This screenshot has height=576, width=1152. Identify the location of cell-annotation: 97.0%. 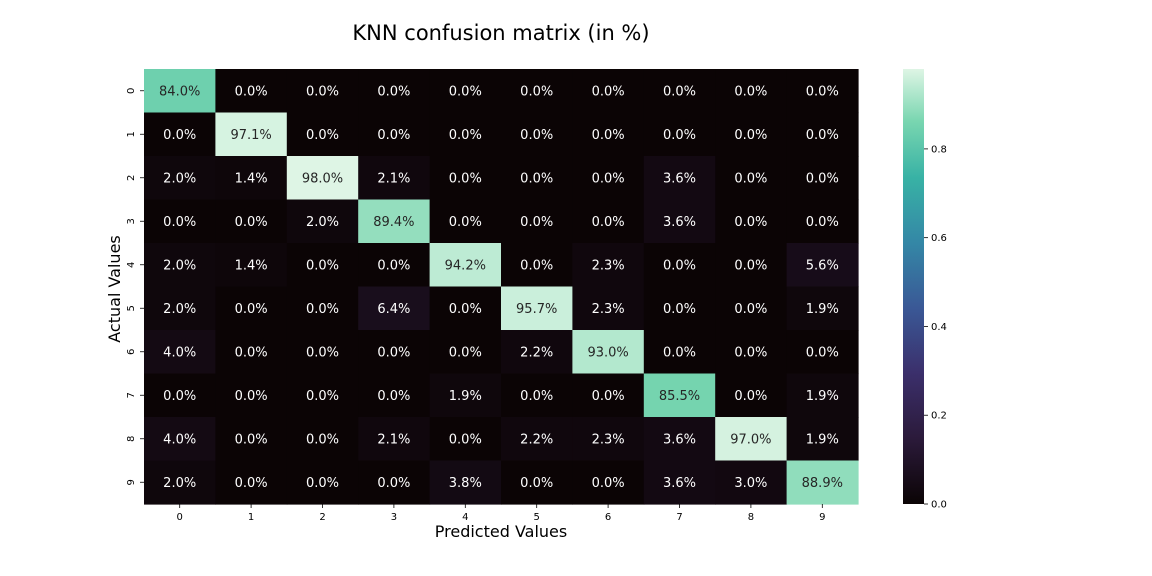
(750, 439).